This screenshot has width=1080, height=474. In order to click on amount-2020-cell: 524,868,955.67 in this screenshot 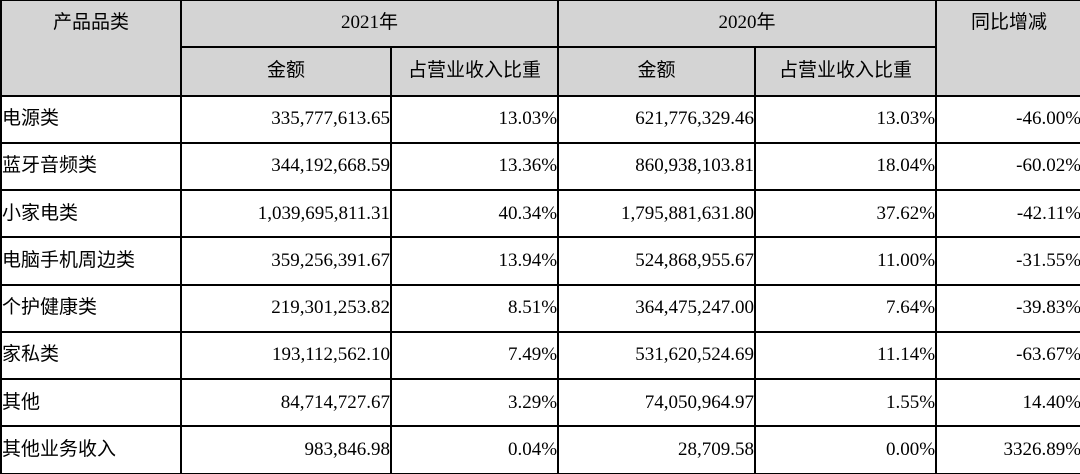, I will do `click(657, 261)`.